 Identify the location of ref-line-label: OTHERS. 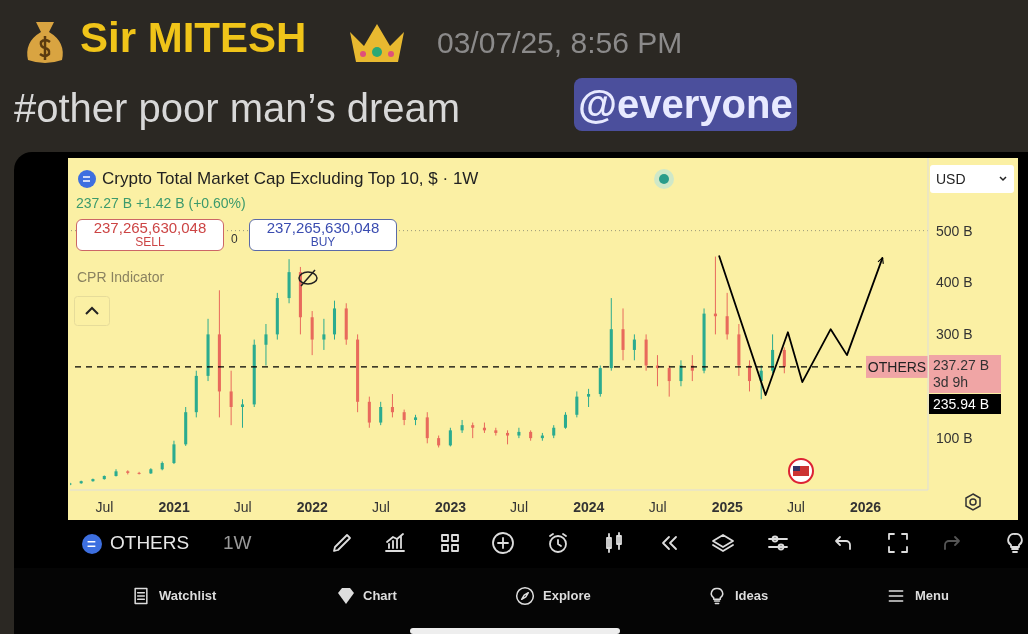
(897, 366).